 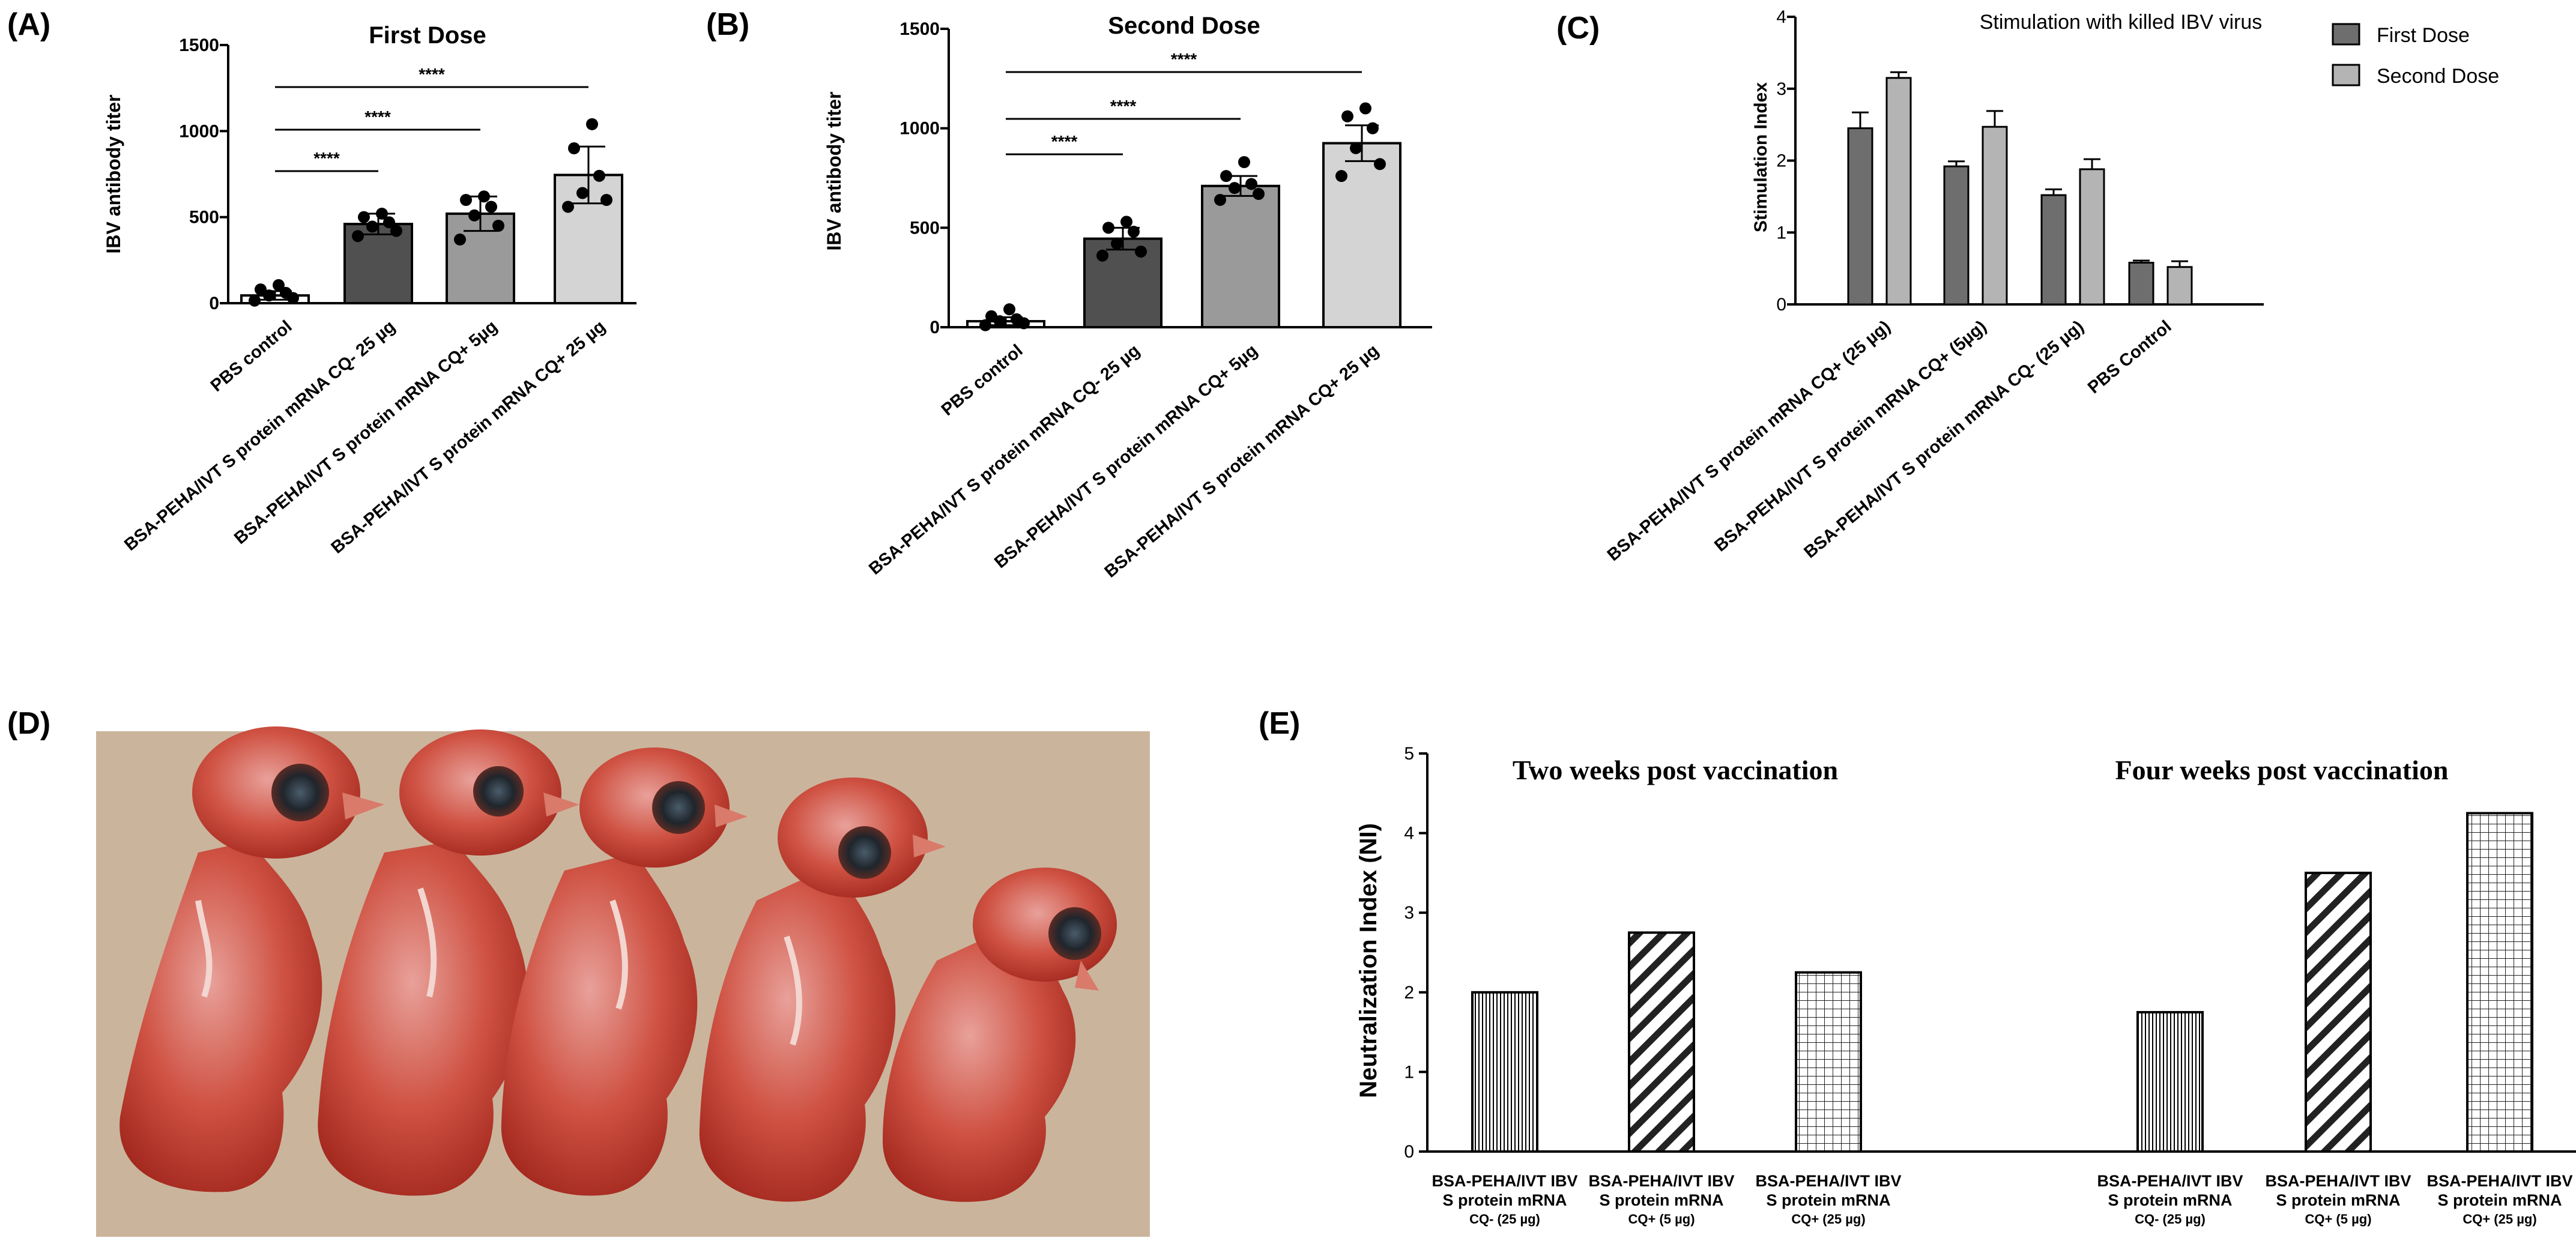 I want to click on chart-b-category-label: BSA-PEHA/IVT S protein mRNA CQ- 25 µg, so click(x=1004, y=460).